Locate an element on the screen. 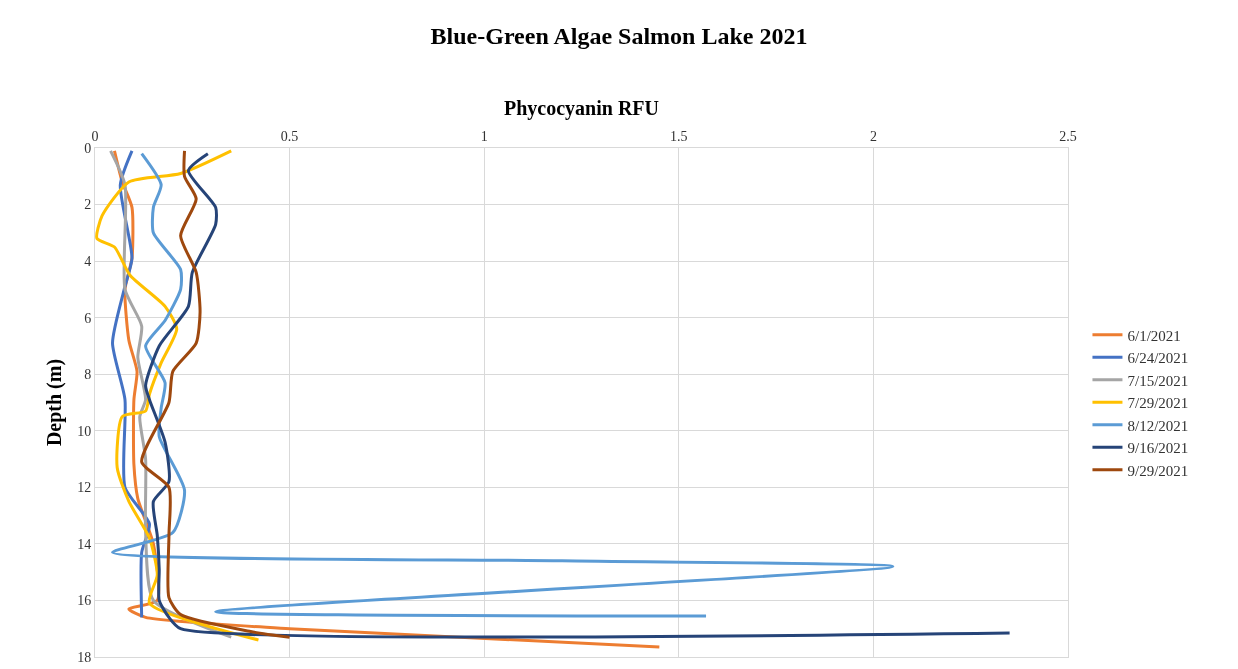 The width and height of the screenshot is (1238, 669). y-axis-title: Depth (m) is located at coordinates (54, 402).